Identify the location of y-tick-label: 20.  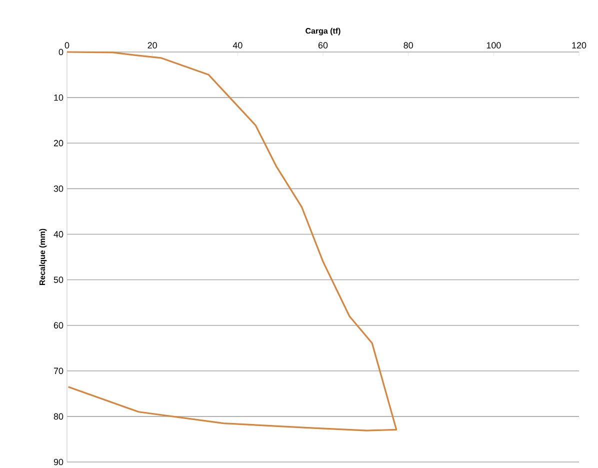
(59, 143).